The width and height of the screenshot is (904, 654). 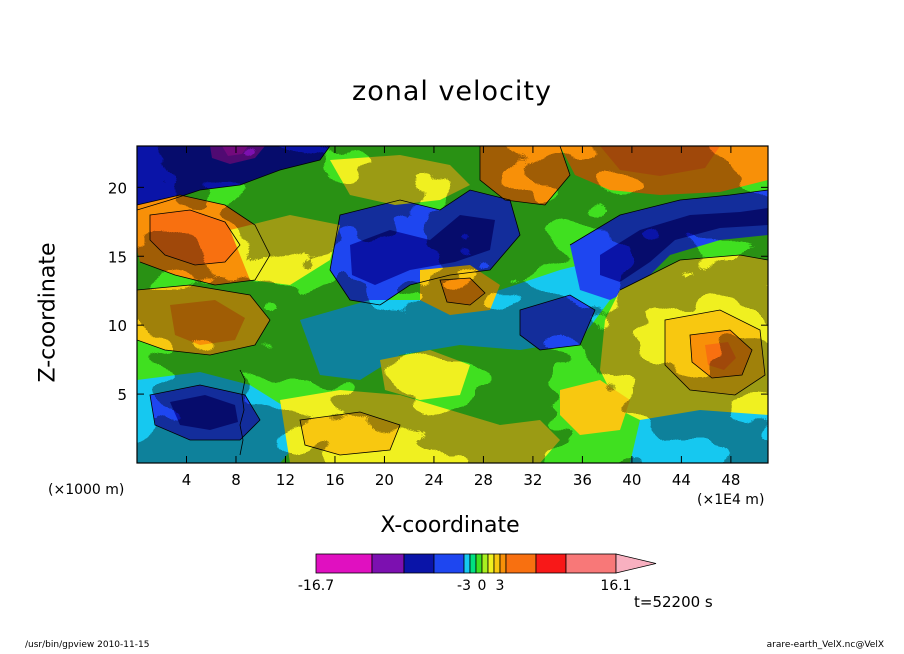 What do you see at coordinates (631, 480) in the screenshot?
I see `x-tick-label: 40` at bounding box center [631, 480].